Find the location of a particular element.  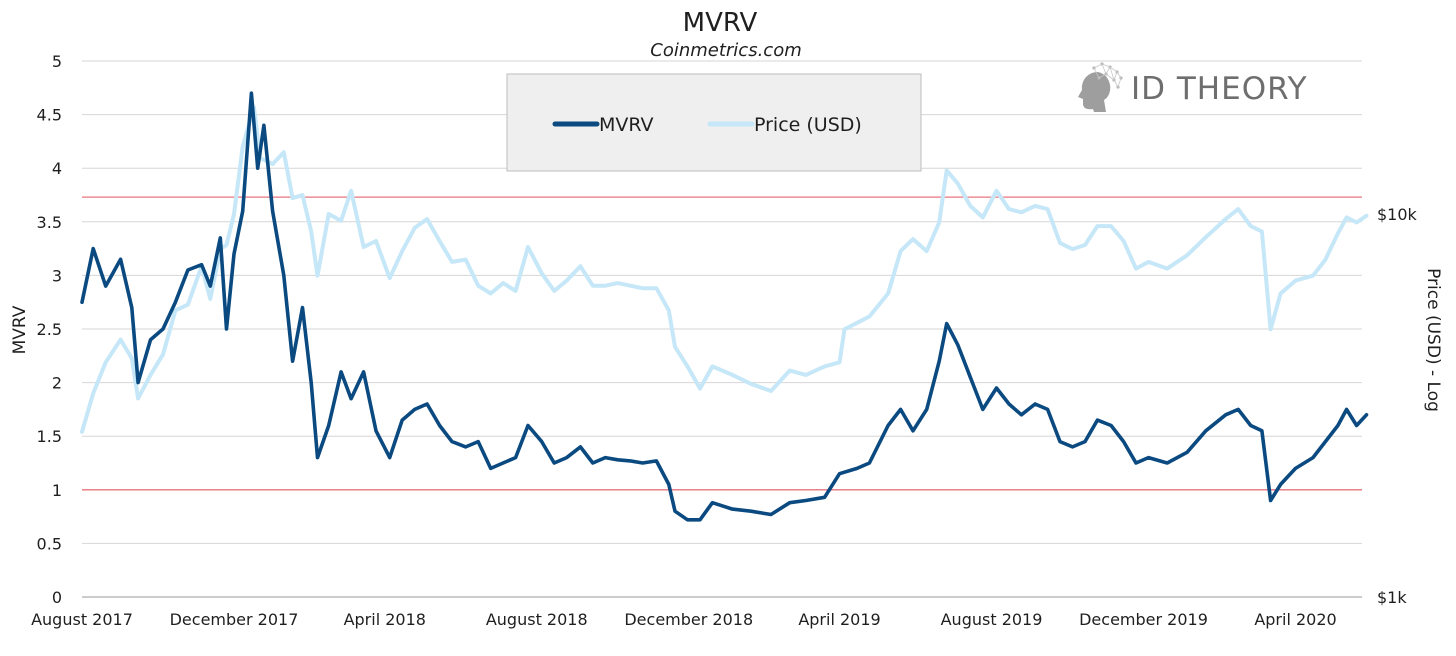

logo-text: ID THEORY is located at coordinates (1219, 89).